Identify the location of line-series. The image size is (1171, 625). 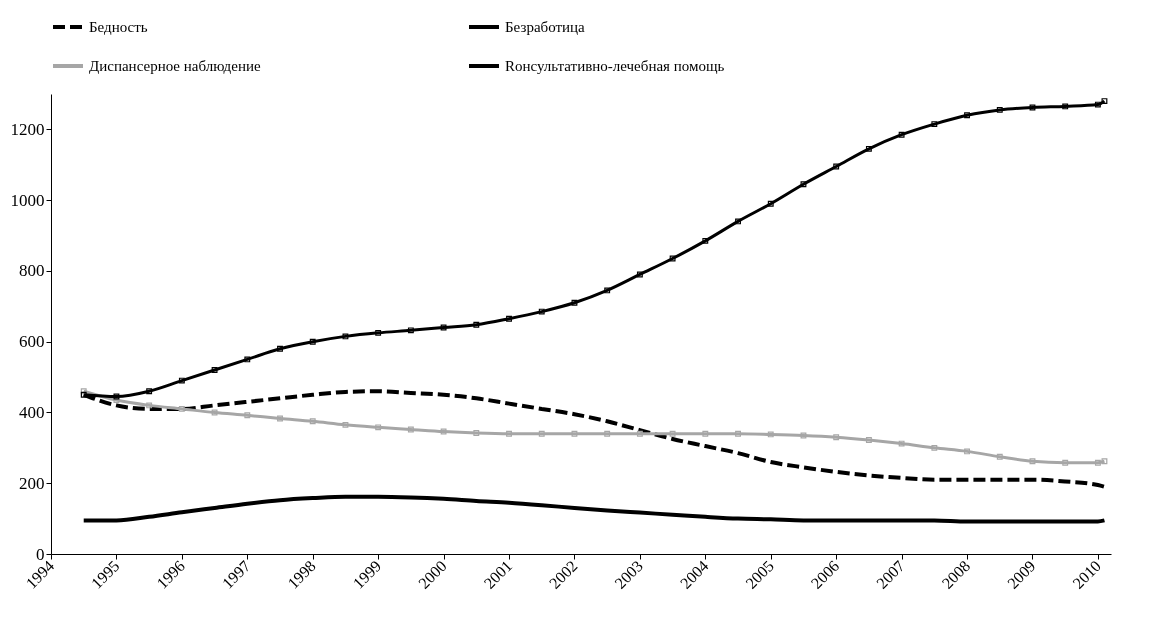
(594, 509).